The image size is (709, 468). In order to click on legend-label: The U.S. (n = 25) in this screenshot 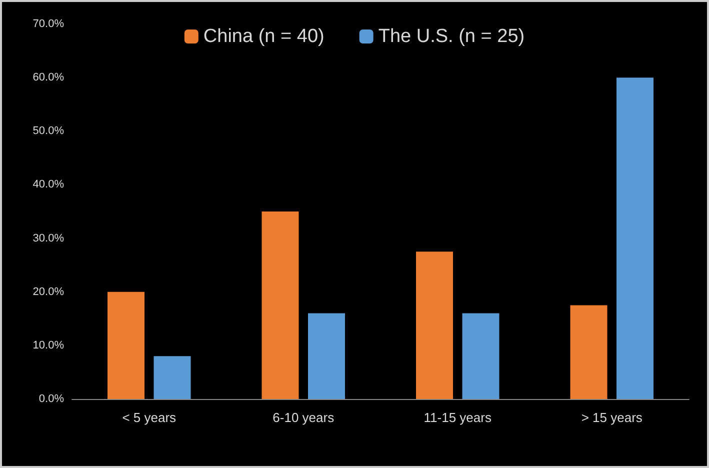, I will do `click(451, 36)`.